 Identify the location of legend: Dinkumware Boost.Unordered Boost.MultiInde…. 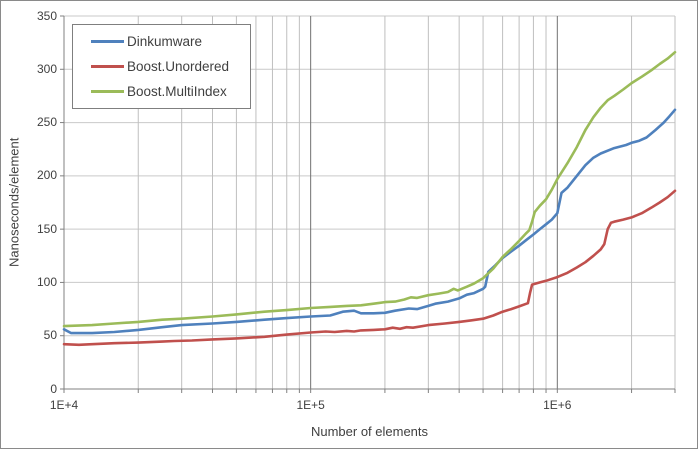
(161, 66).